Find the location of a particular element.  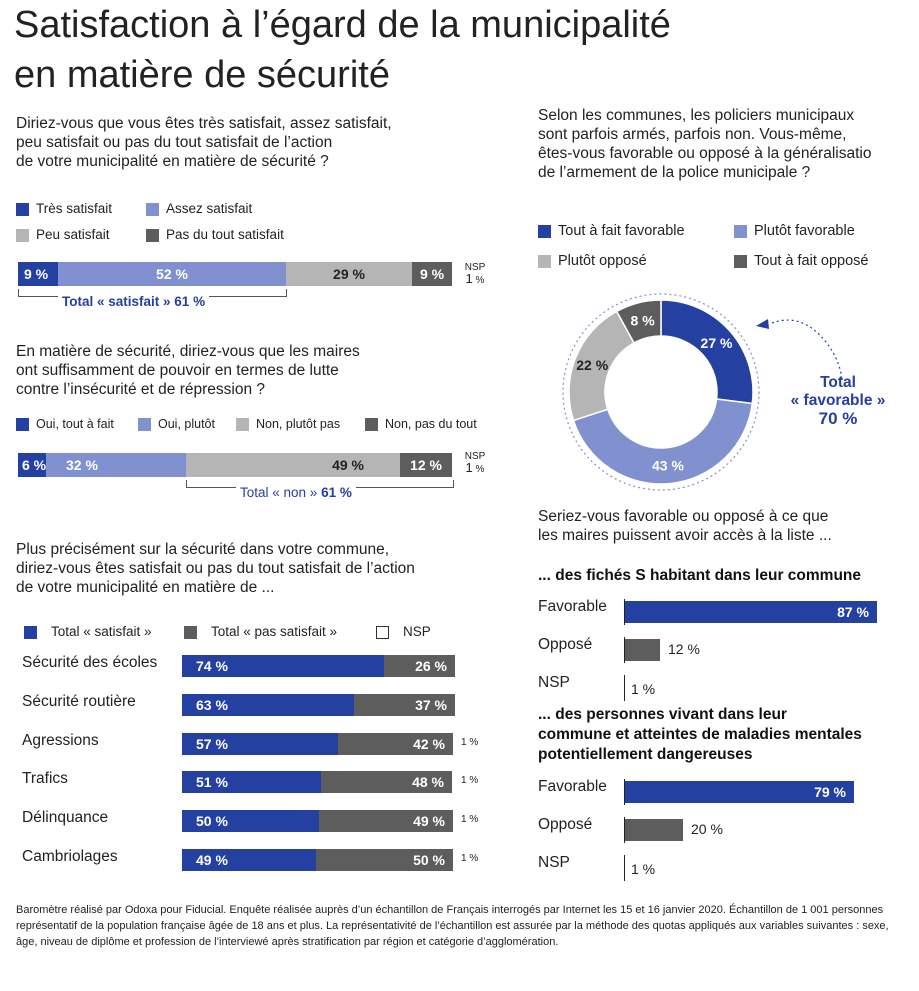

q4-line: de l’armement de la police municipale ? is located at coordinates (674, 172).